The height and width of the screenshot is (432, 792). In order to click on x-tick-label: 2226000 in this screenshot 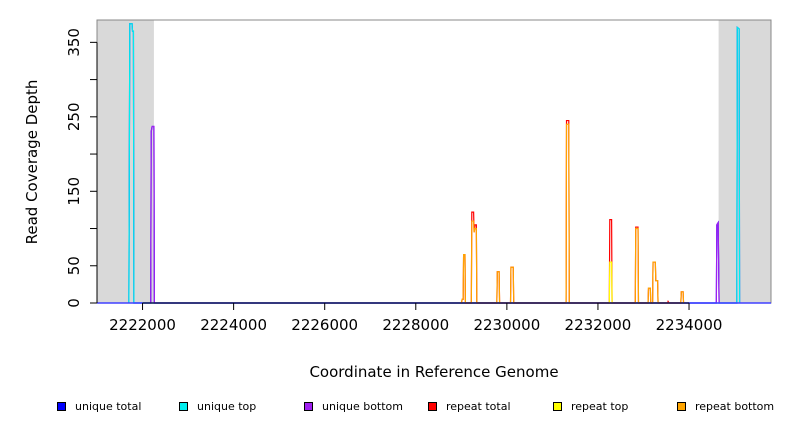, I will do `click(324, 325)`.